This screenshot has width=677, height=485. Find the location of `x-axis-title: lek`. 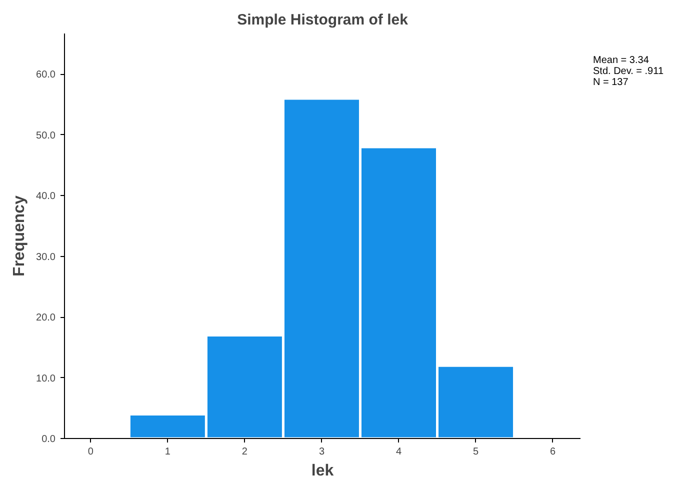

x-axis-title: lek is located at coordinates (322, 471).